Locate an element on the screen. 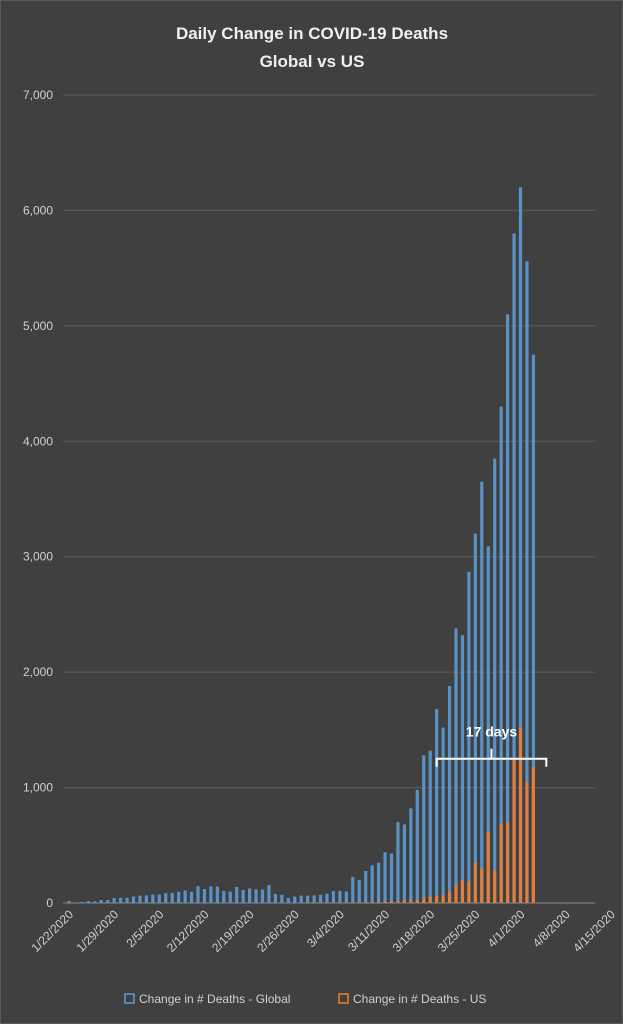 The height and width of the screenshot is (1024, 623). x-tick-label: 2/5/2020 is located at coordinates (144, 928).